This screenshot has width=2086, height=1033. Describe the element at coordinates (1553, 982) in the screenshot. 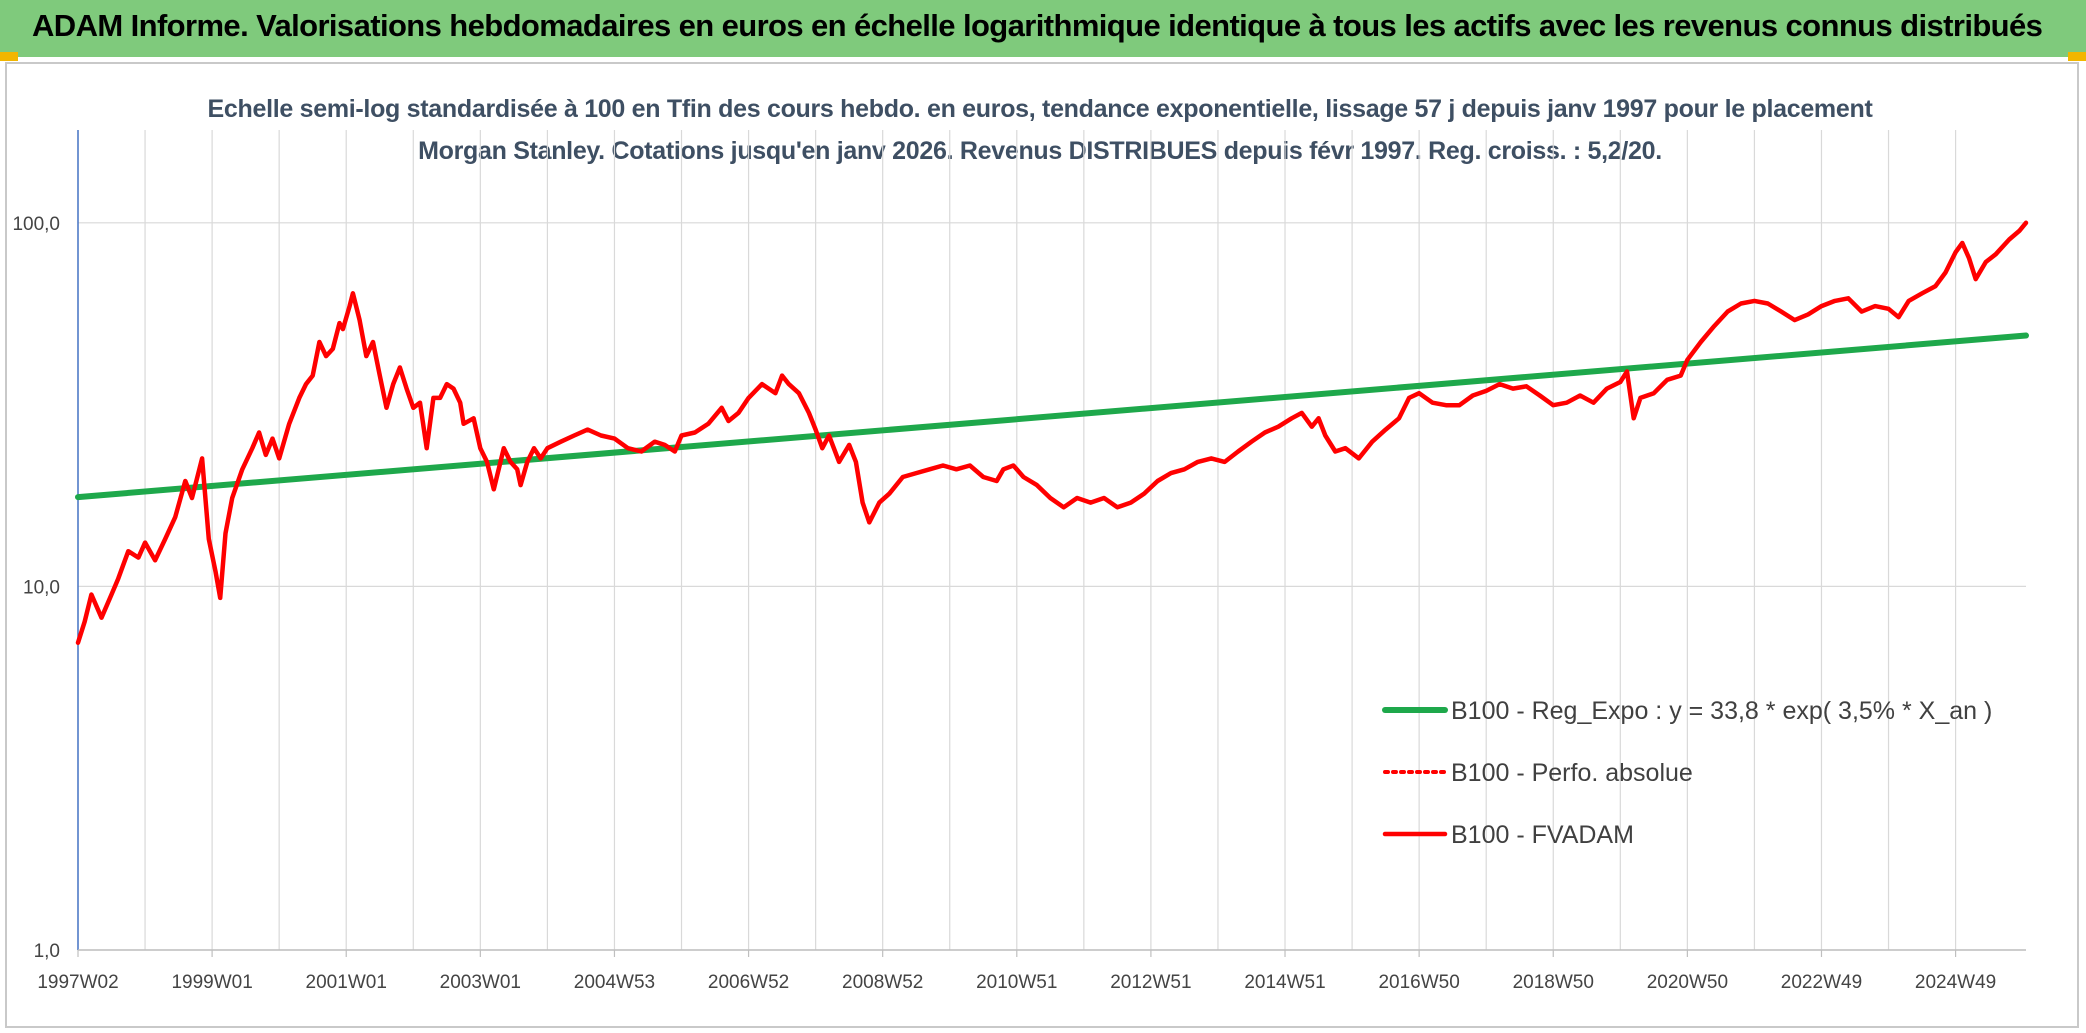

I see `x-tick-label: 2018W50` at that location.